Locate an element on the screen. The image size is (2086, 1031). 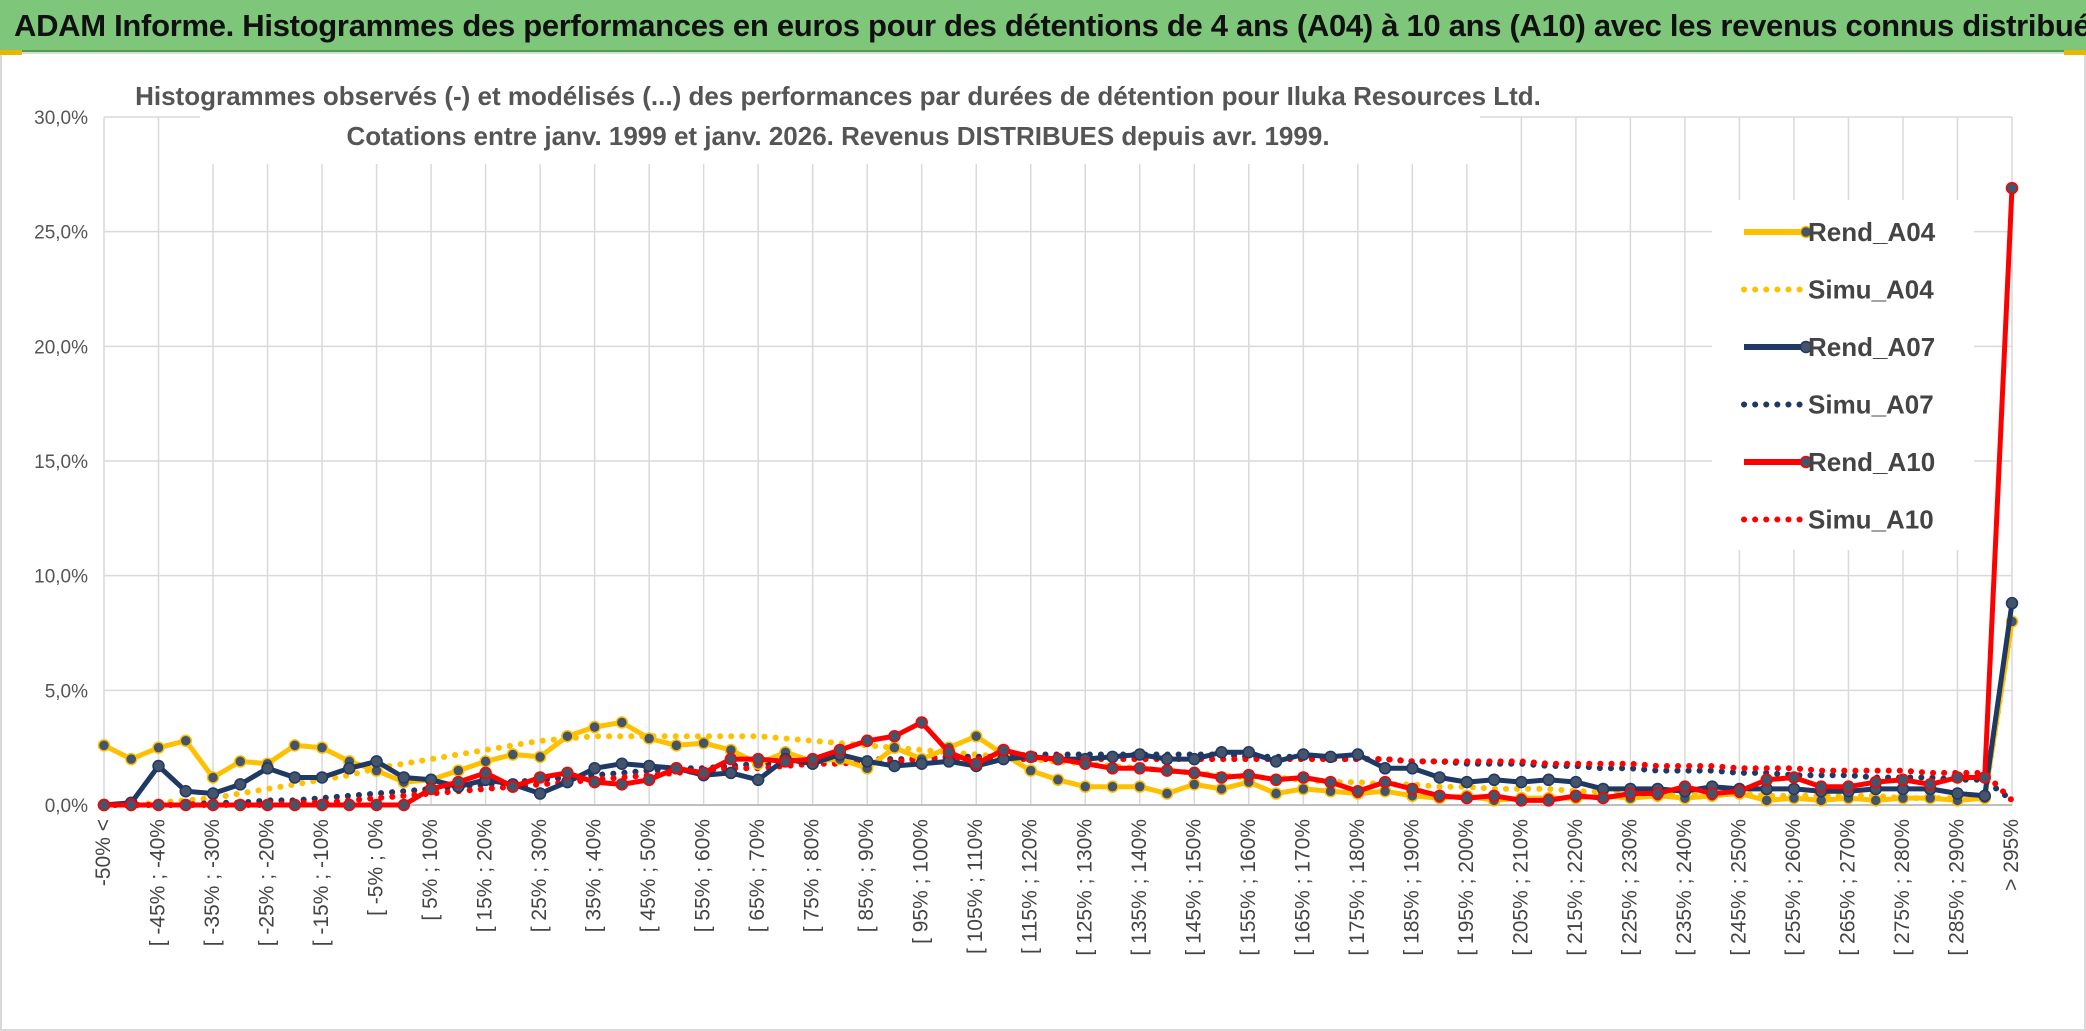
legend-item-rend_a10: Rend_A10 is located at coordinates (1839, 462).